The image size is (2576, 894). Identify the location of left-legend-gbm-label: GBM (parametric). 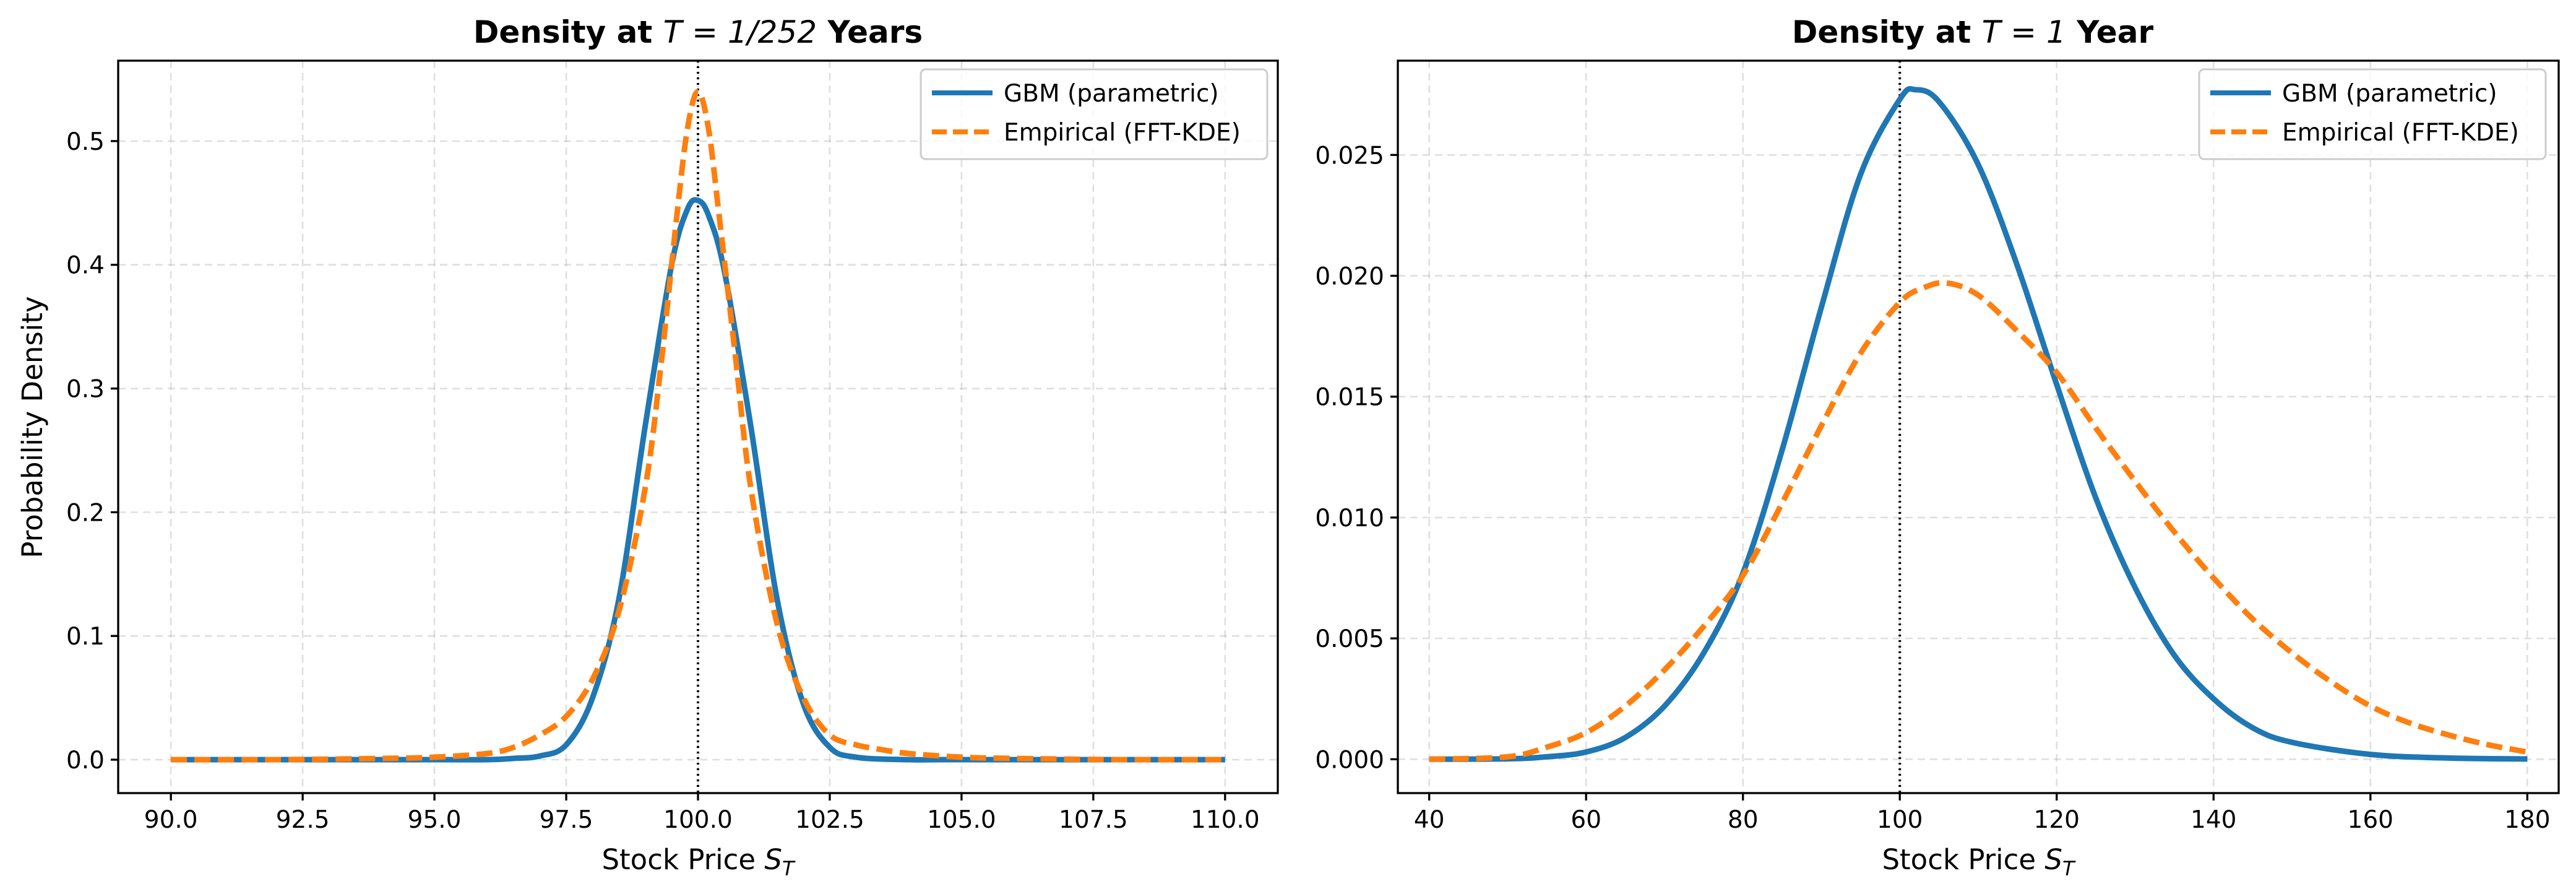
(1111, 94).